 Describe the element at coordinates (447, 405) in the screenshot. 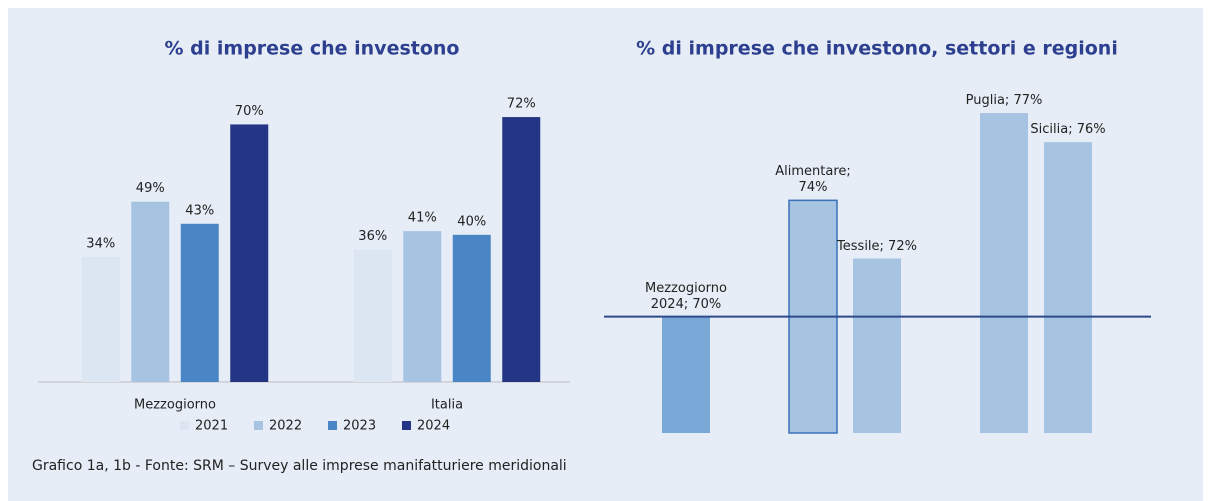

I see `x-tick-label: Italia` at that location.